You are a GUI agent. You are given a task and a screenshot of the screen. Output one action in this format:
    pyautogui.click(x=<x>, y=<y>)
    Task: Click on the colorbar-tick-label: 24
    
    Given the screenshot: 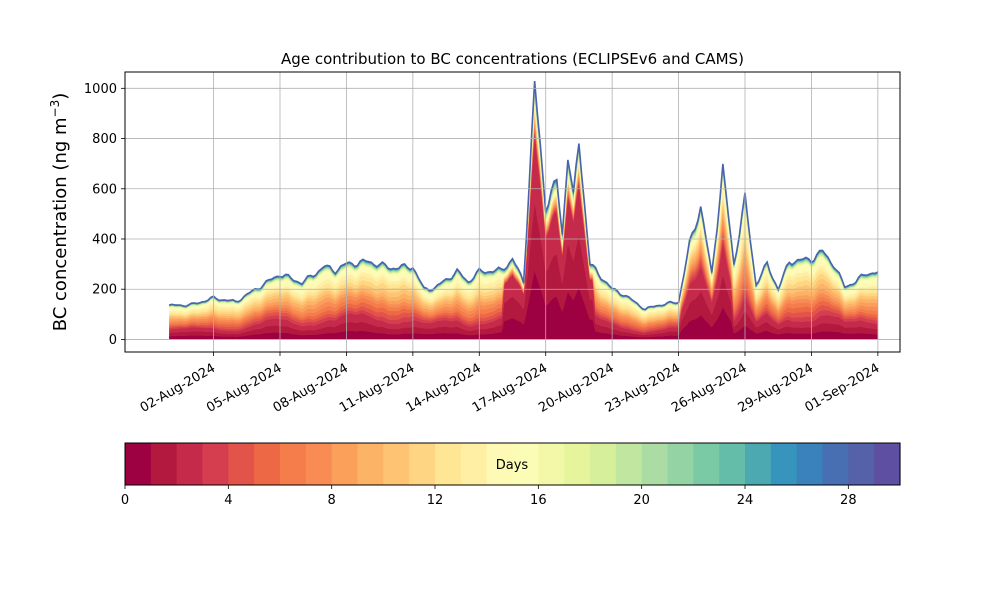 What is the action you would take?
    pyautogui.click(x=745, y=500)
    